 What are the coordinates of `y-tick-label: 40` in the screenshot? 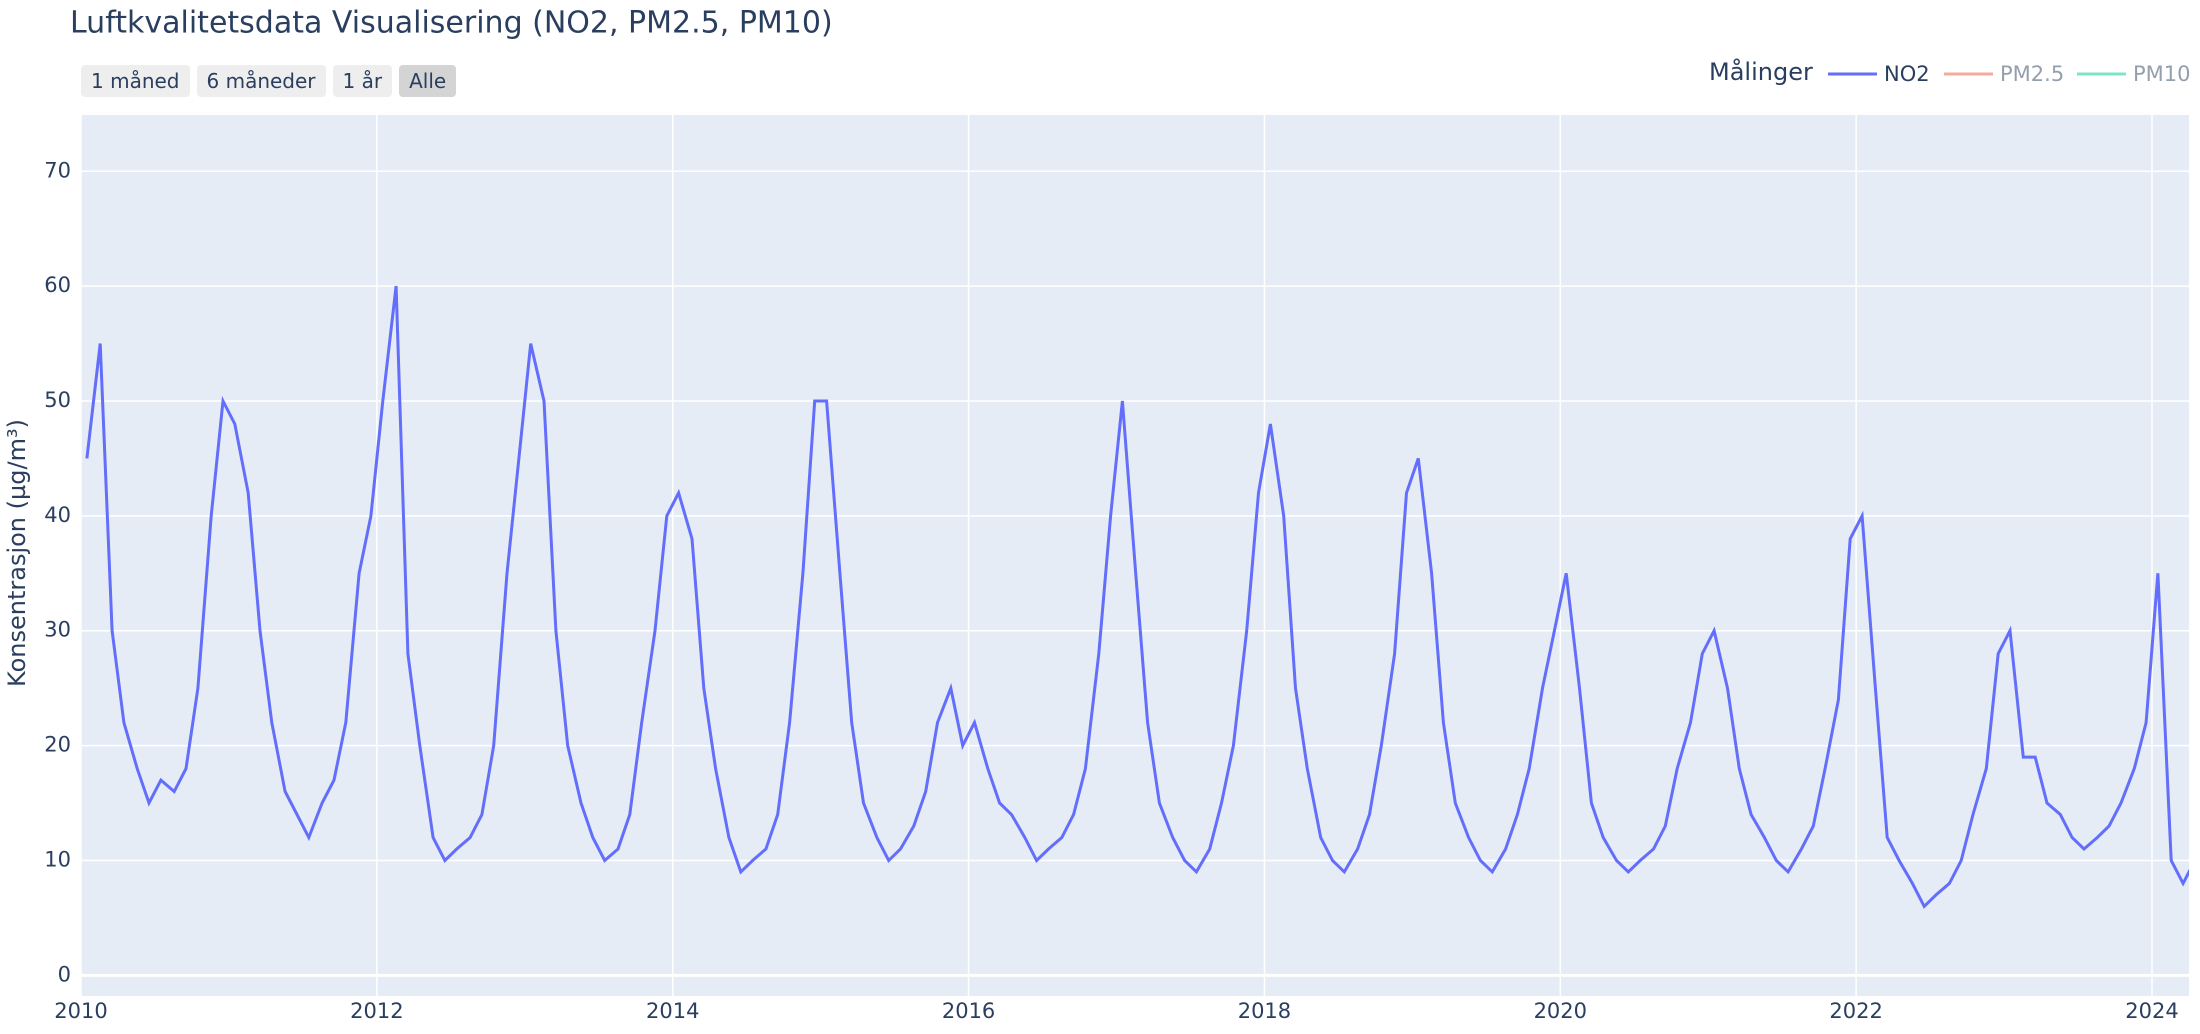 It's located at (57, 515).